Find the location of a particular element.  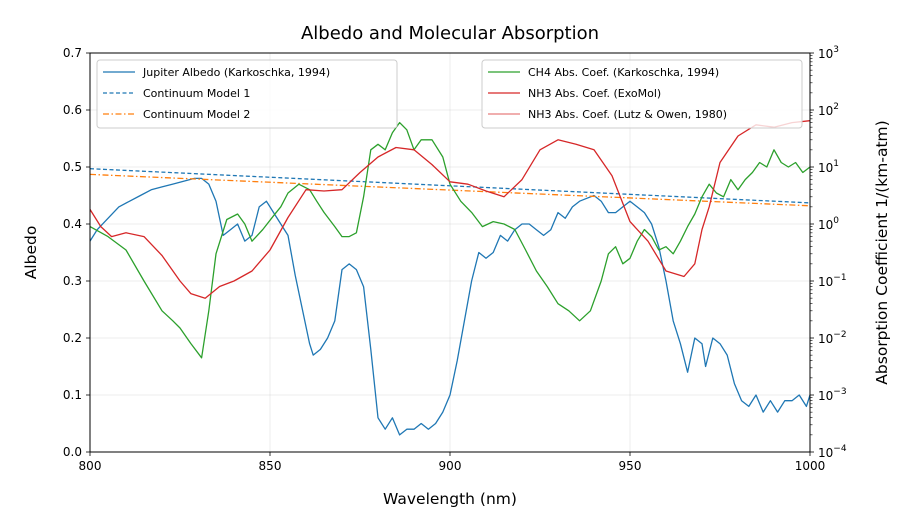

tick-exponent: 2 is located at coordinates (836, 107).